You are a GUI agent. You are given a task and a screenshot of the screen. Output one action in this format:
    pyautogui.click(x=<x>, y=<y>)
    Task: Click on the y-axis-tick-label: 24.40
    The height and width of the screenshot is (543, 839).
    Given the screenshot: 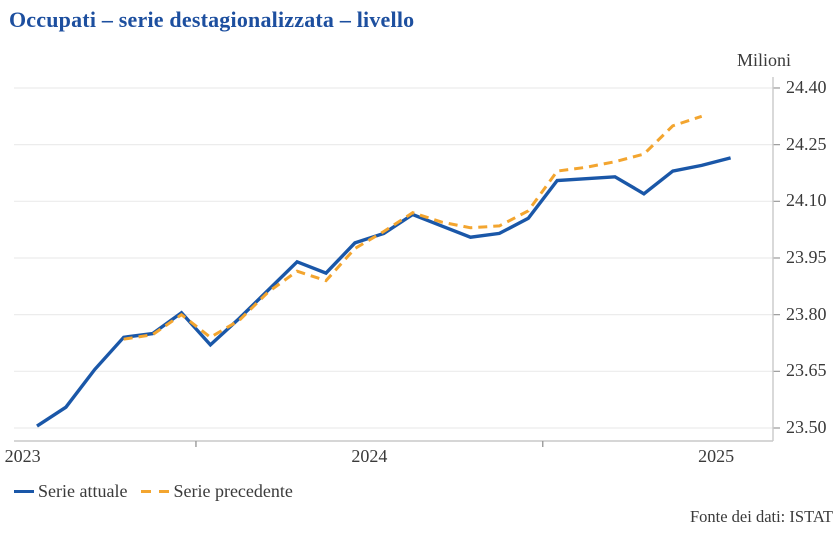 What is the action you would take?
    pyautogui.click(x=806, y=86)
    